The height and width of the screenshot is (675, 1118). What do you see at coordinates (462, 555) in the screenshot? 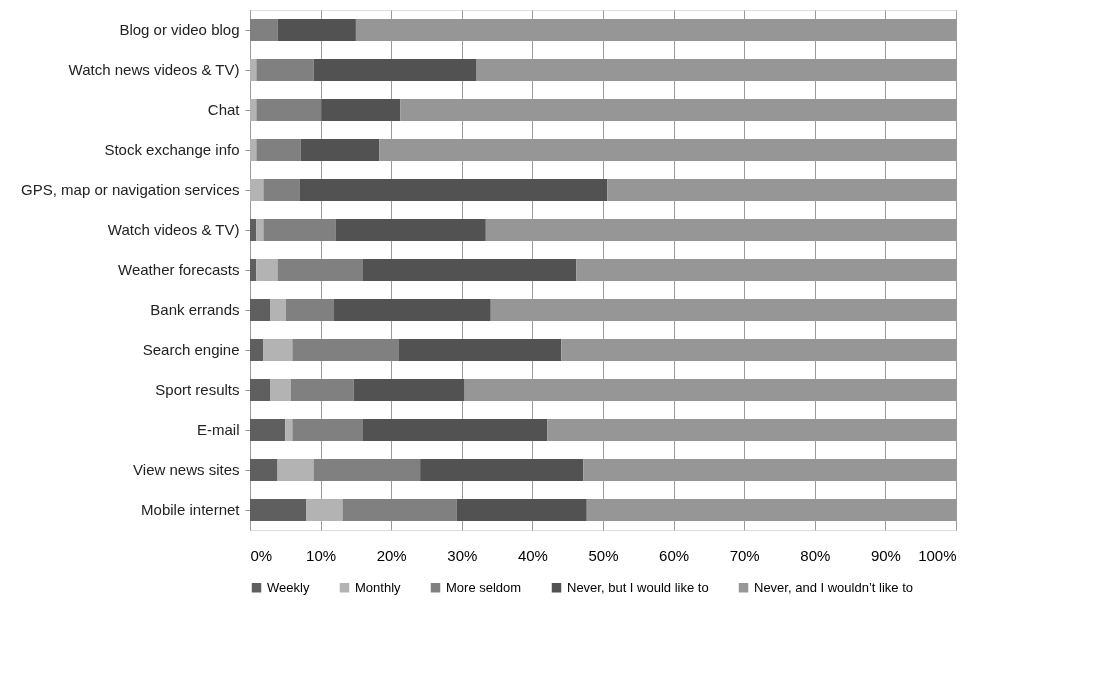
I see `x-tick-label: 30%` at bounding box center [462, 555].